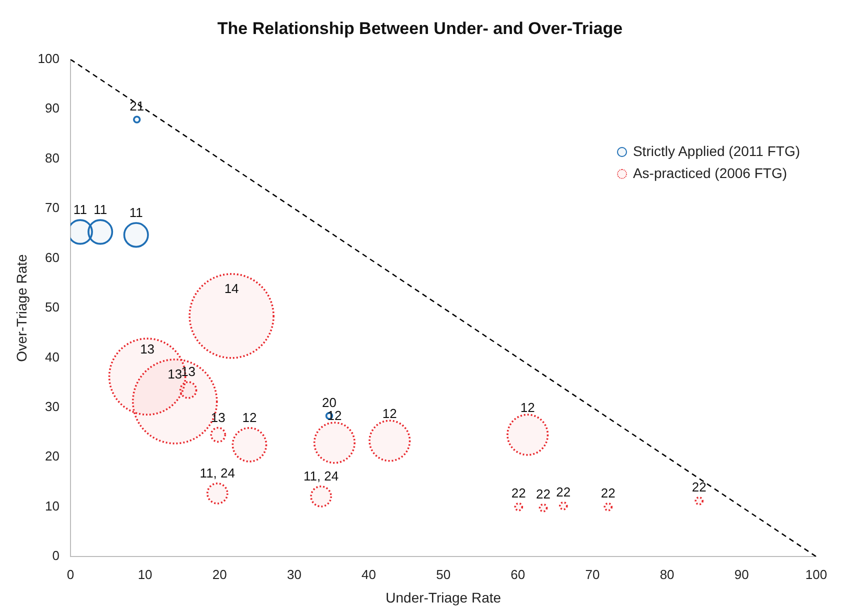 This screenshot has width=860, height=616. I want to click on x-tick-label: 60, so click(518, 574).